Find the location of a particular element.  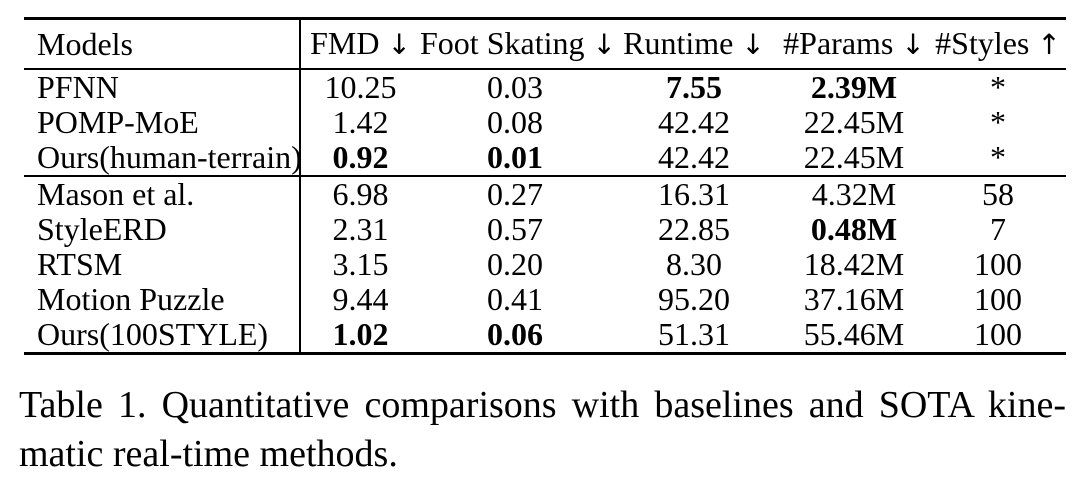

column-header-label: Runtime is located at coordinates (678, 43).